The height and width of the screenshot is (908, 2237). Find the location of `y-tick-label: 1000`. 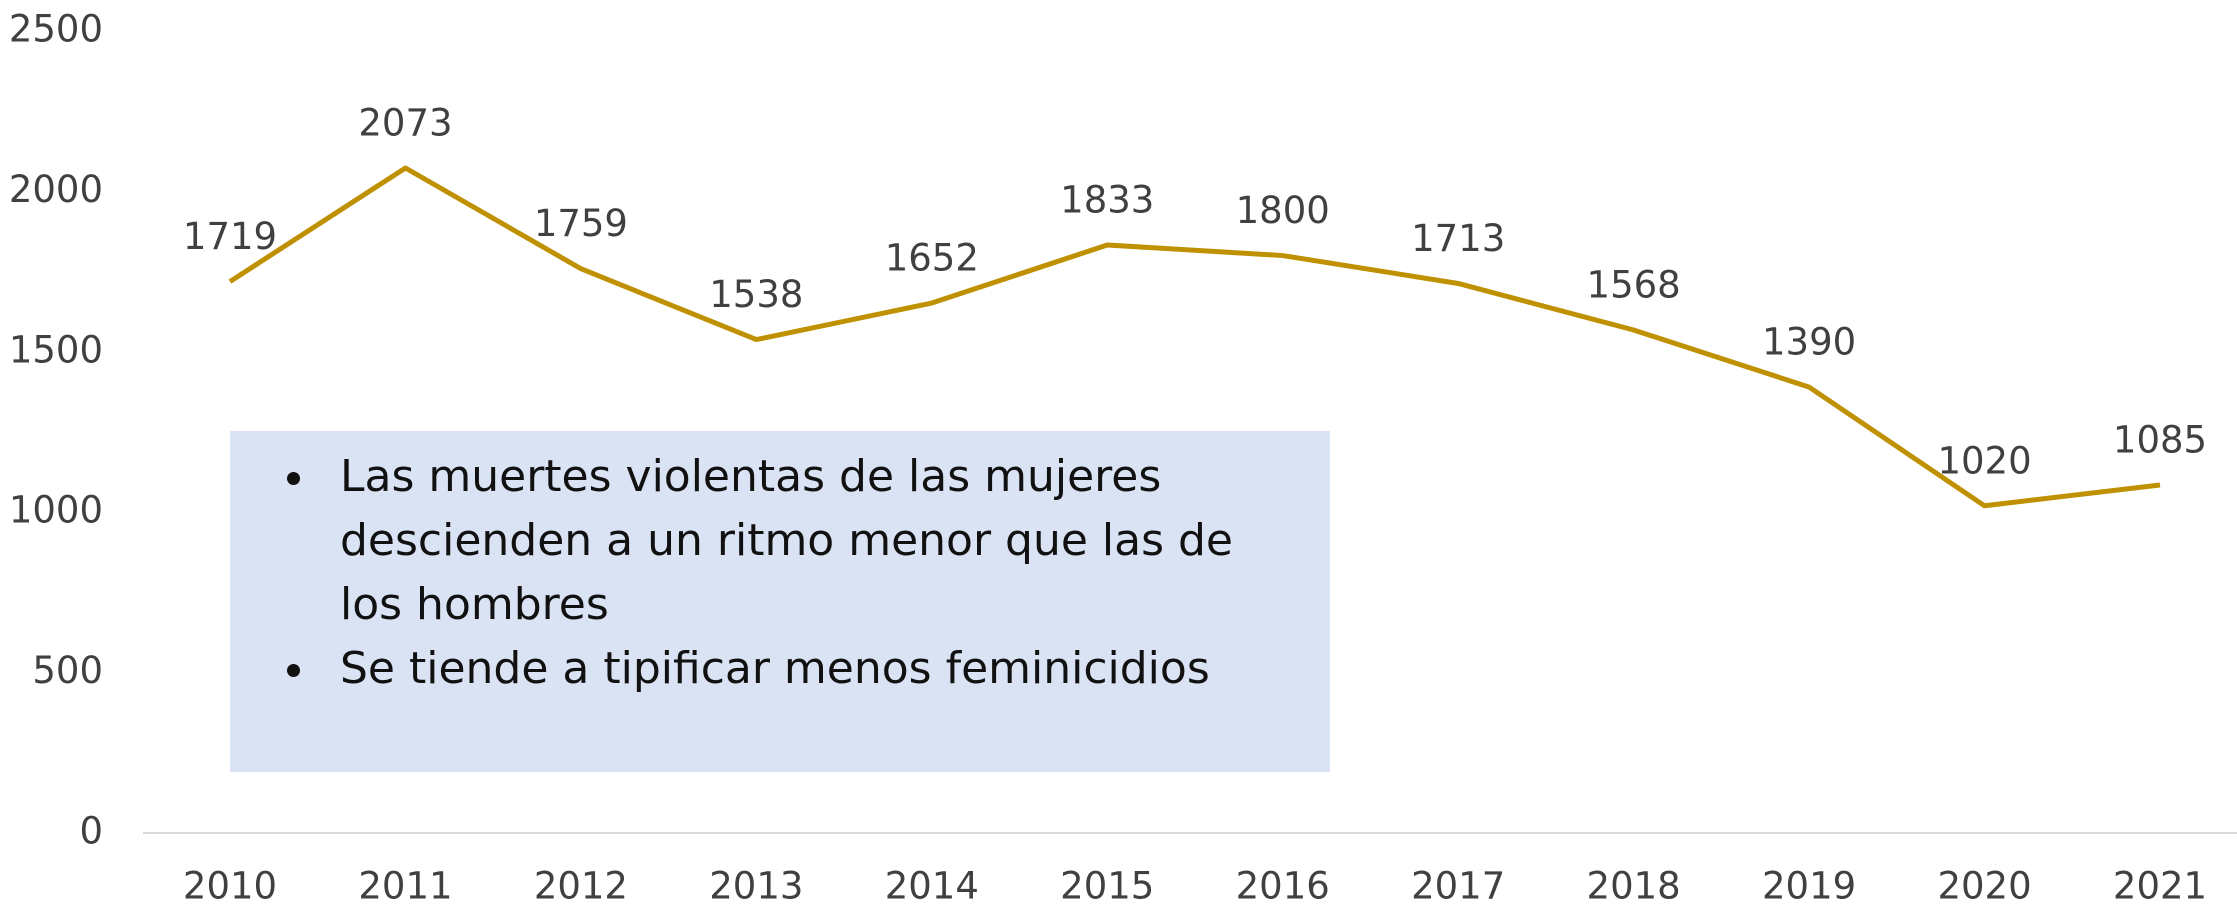

y-tick-label: 1000 is located at coordinates (56, 510).